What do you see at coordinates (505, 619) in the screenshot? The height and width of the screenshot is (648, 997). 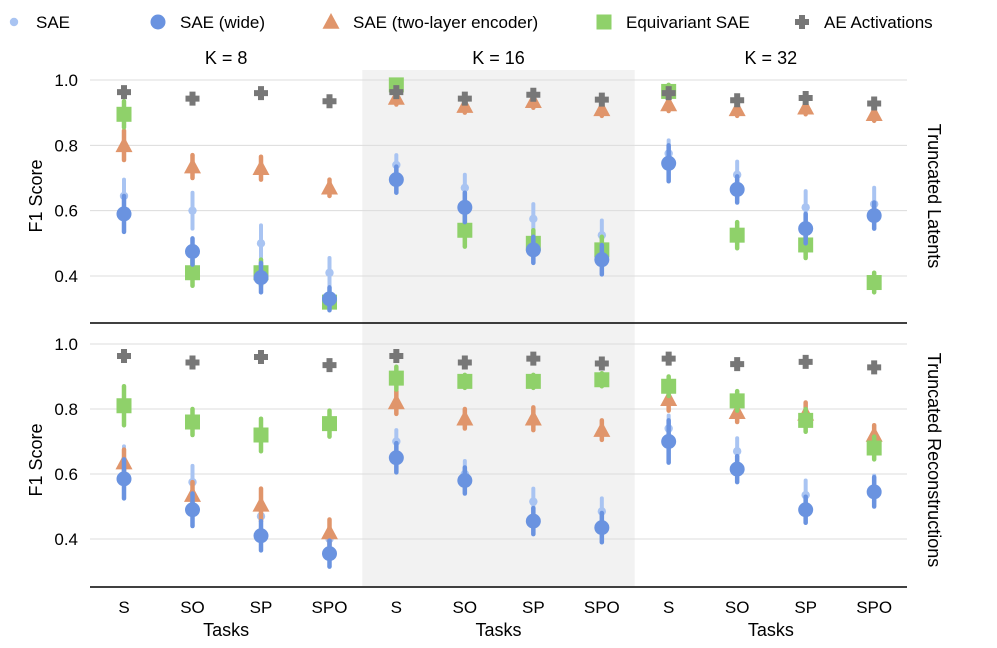 I see `x-axis: S SO SP SPO Tasks S SO SP SPO Tasks S SO SP SPO Tasks` at bounding box center [505, 619].